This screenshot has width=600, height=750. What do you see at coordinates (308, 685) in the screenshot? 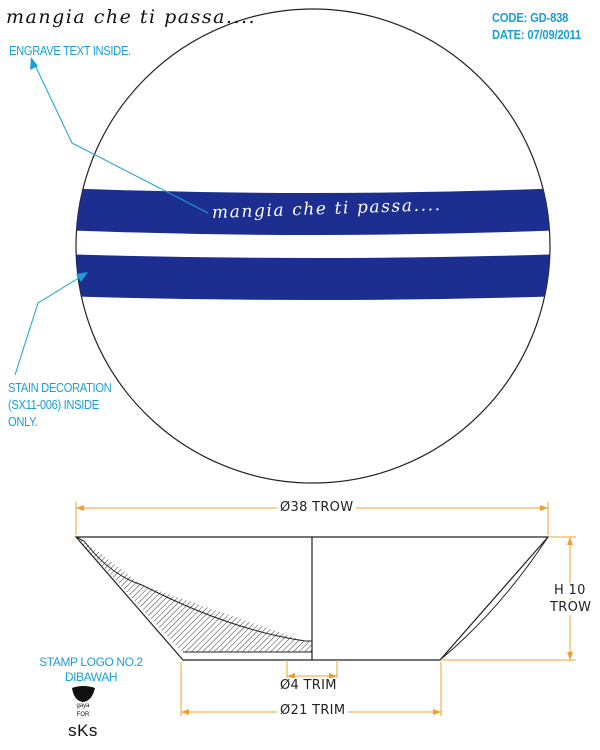
I see `small-trim-label: Ø4 TRIM` at bounding box center [308, 685].